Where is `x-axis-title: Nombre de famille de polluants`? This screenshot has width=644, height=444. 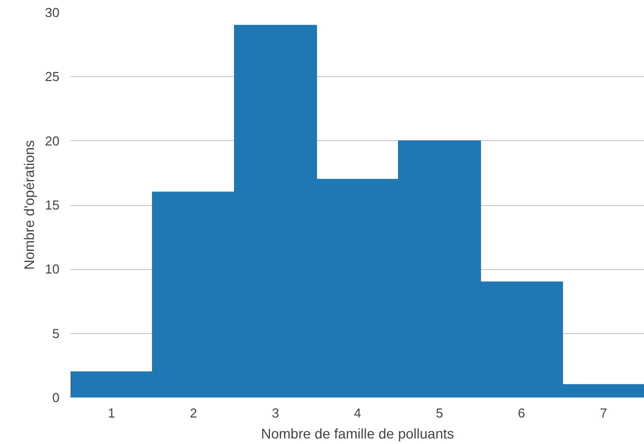
x-axis-title: Nombre de famille de polluants is located at coordinates (357, 434).